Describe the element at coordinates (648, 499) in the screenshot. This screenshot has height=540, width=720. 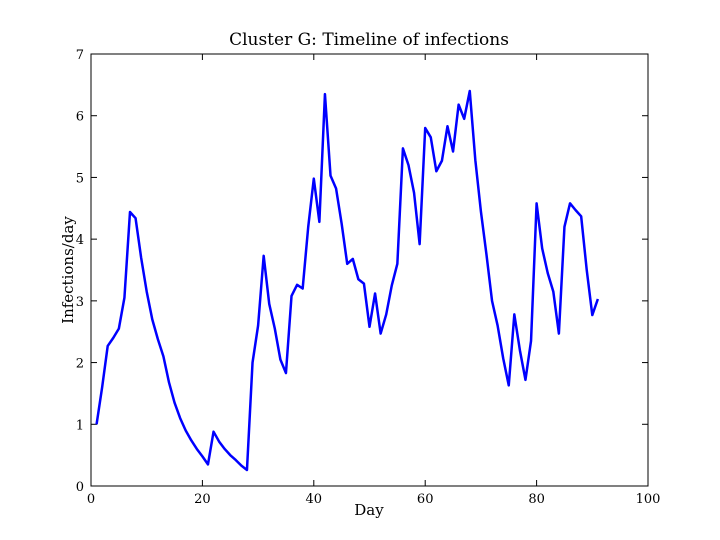
I see `x-tick-label: 100` at that location.